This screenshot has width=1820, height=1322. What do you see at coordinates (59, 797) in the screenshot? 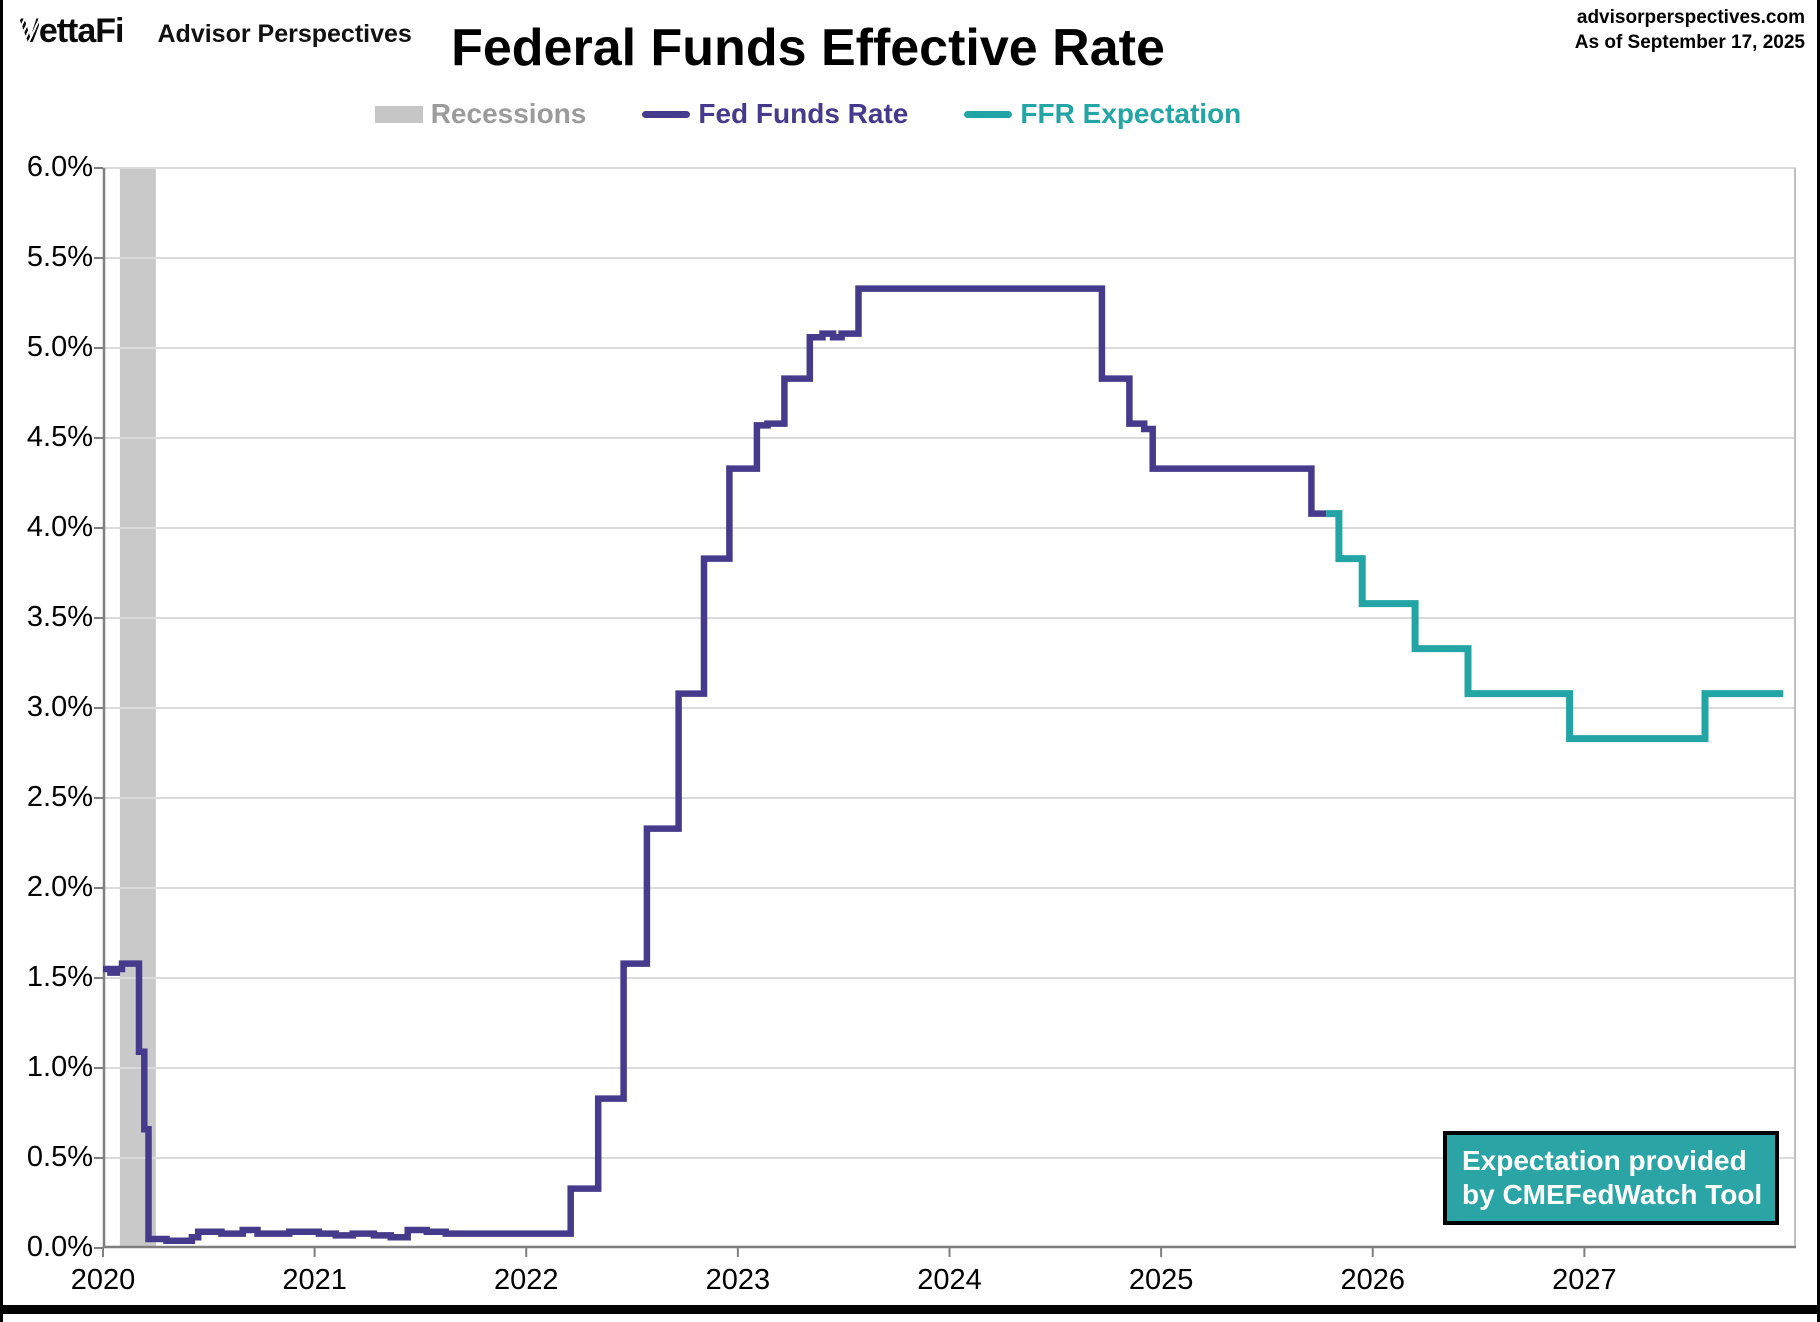
I see `y-tick-label: 2.5%` at bounding box center [59, 797].